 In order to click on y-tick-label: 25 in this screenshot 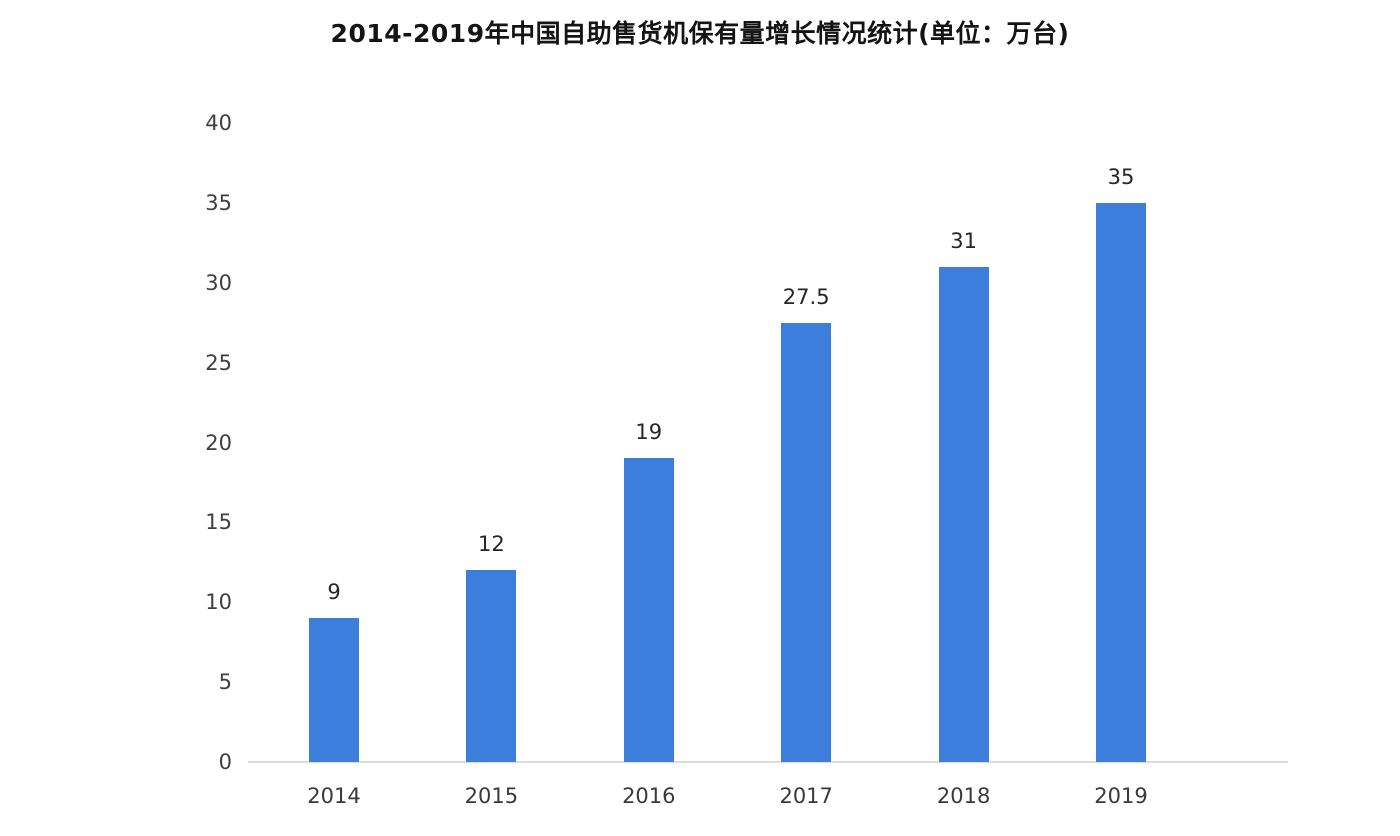, I will do `click(218, 362)`.